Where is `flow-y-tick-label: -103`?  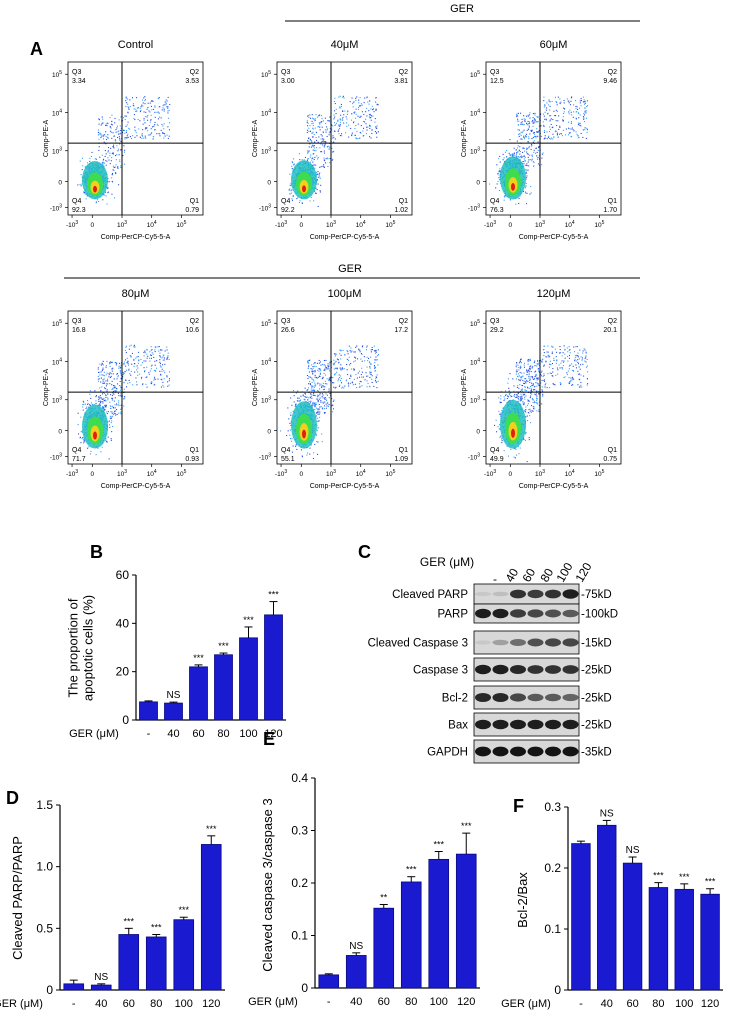 flow-y-tick-label: -103 is located at coordinates (265, 207).